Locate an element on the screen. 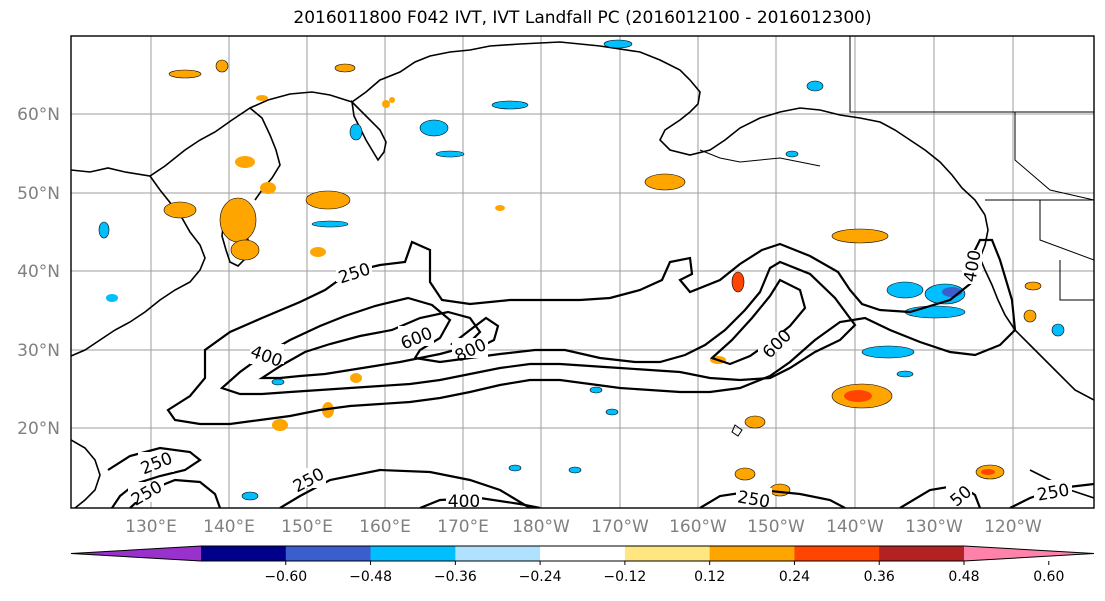 Image resolution: width=1105 pixels, height=601 pixels. colorbar-tick-label: 0.60 is located at coordinates (1048, 577).